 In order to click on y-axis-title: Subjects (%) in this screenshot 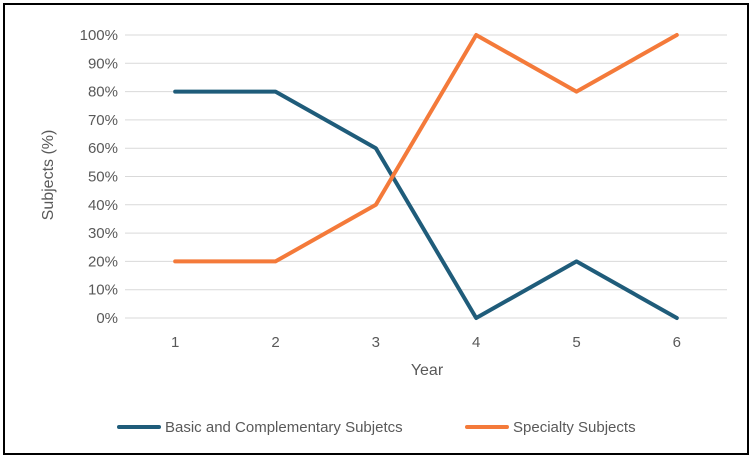, I will do `click(48, 175)`.